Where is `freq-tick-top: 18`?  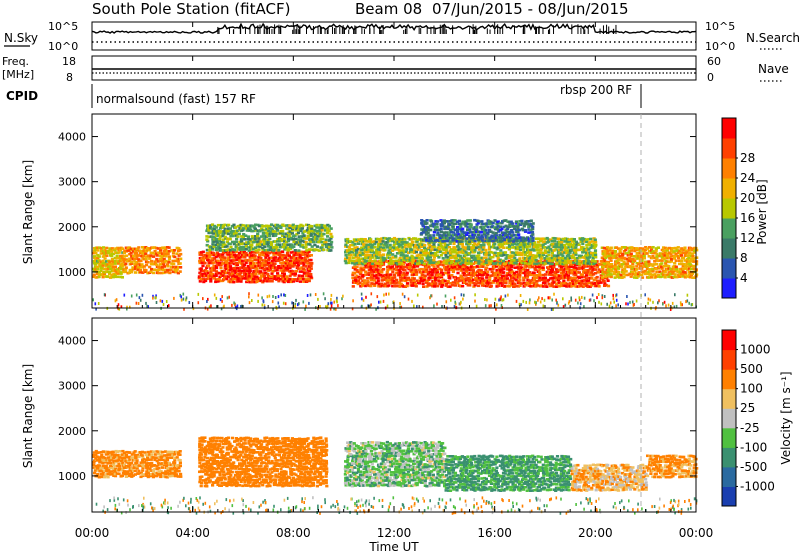 freq-tick-top: 18 is located at coordinates (69, 61).